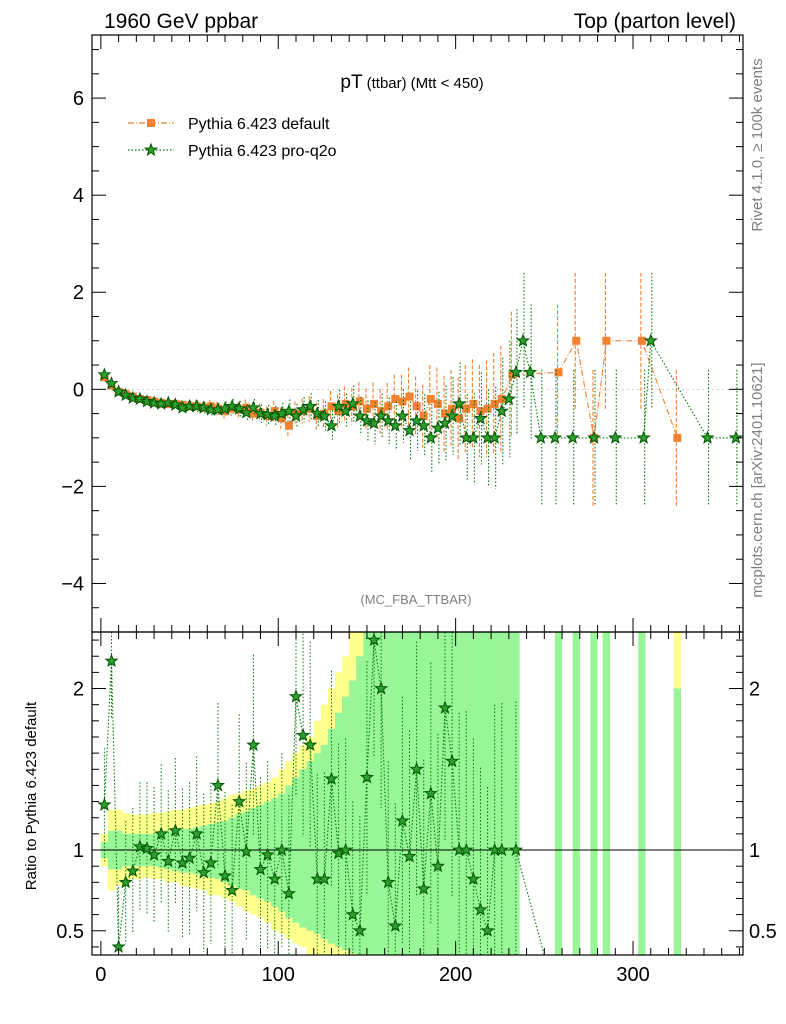 The image size is (786, 1024). Describe the element at coordinates (72, 584) in the screenshot. I see `main-ytick-label: −4` at that location.